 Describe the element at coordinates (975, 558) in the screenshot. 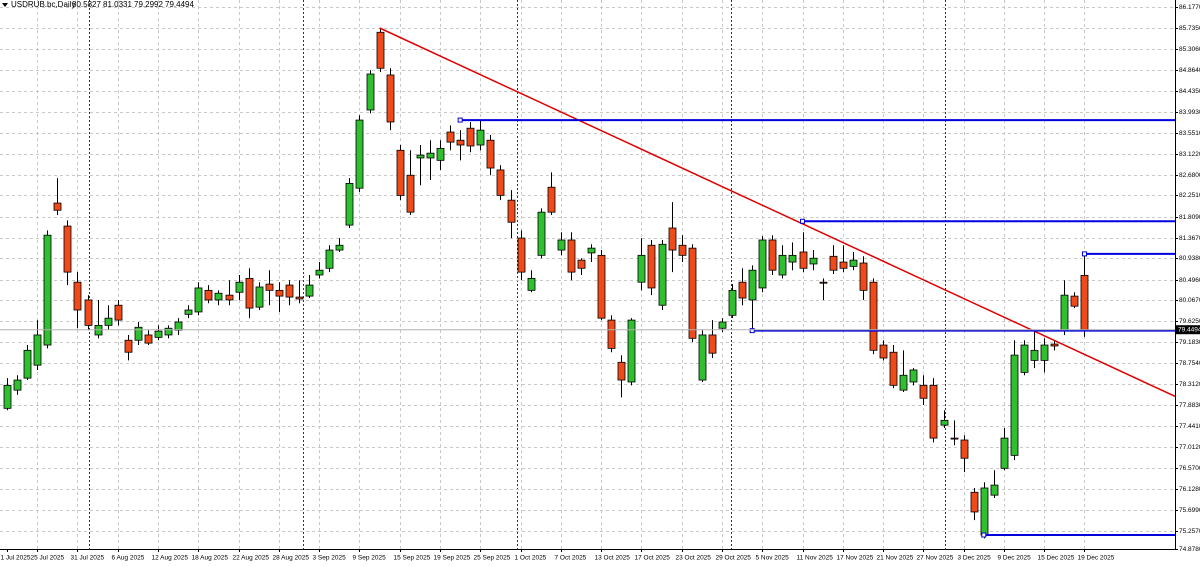

I see `x-tick-label: 3 Dec 2025` at that location.